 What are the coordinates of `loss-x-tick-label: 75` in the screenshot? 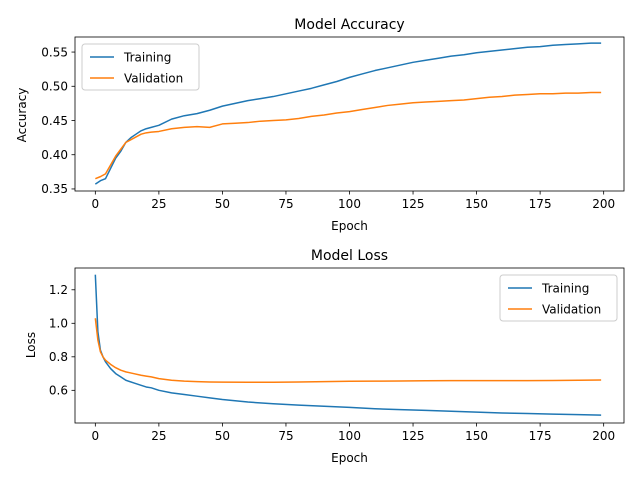 It's located at (285, 436).